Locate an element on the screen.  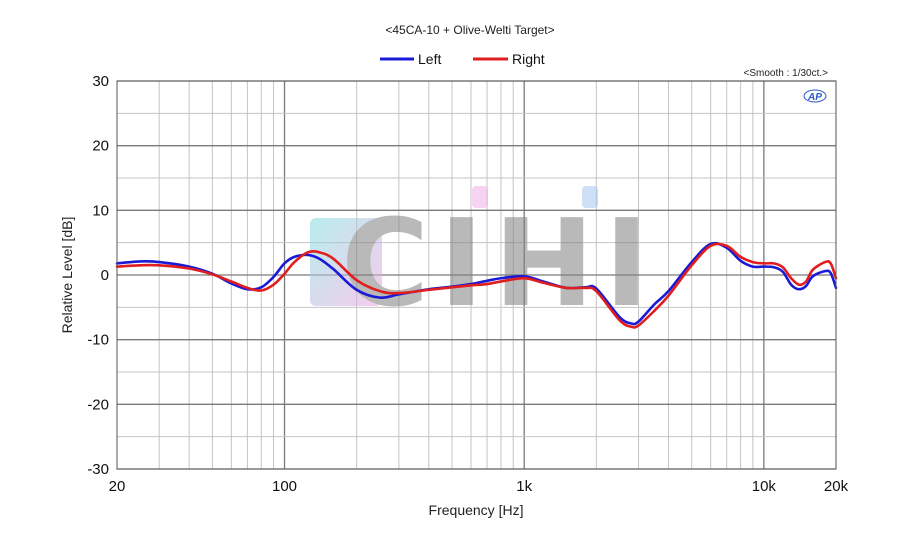
y-tick-label: -10 is located at coordinates (98, 340).